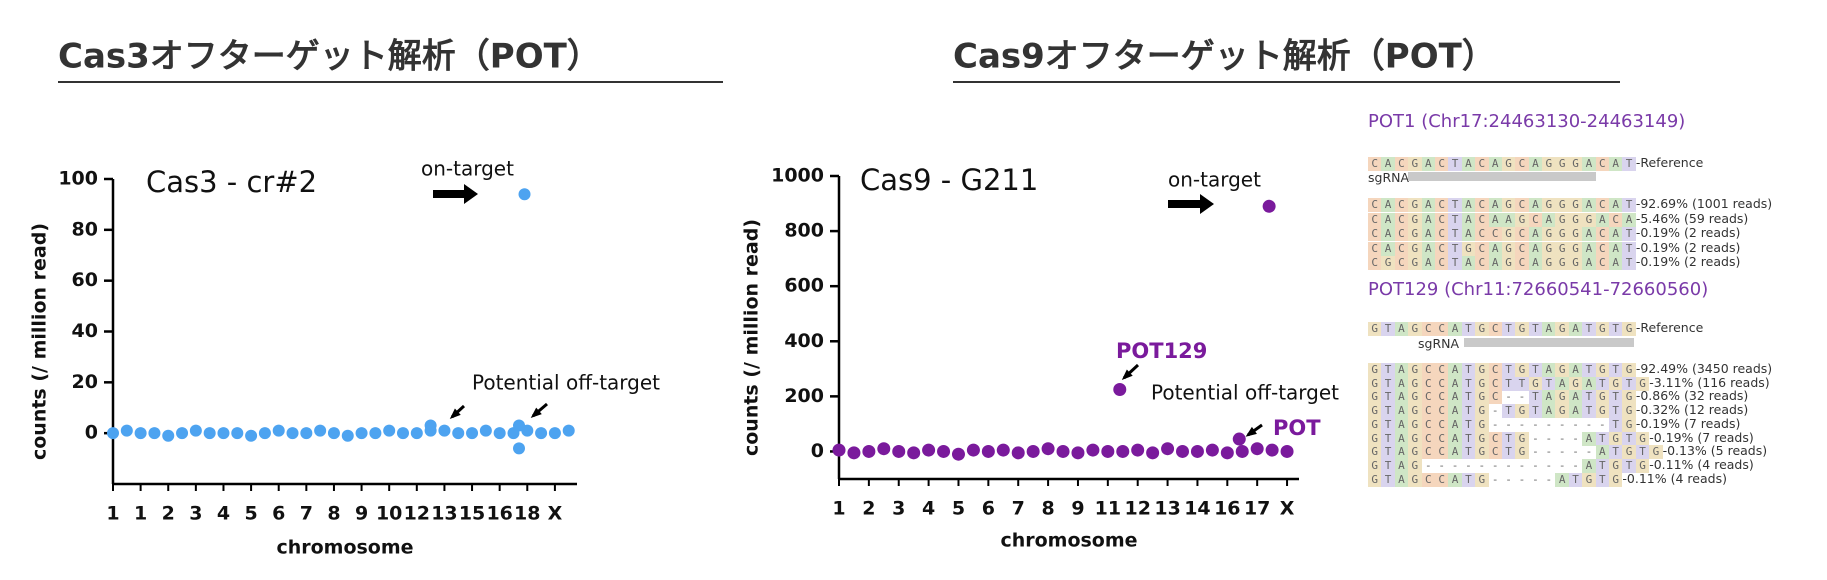 The width and height of the screenshot is (1827, 580). I want to click on alignment-row: C G C G A C T A C A G C A G G G A C A T -0.19% (2 reads), so click(1554, 262).